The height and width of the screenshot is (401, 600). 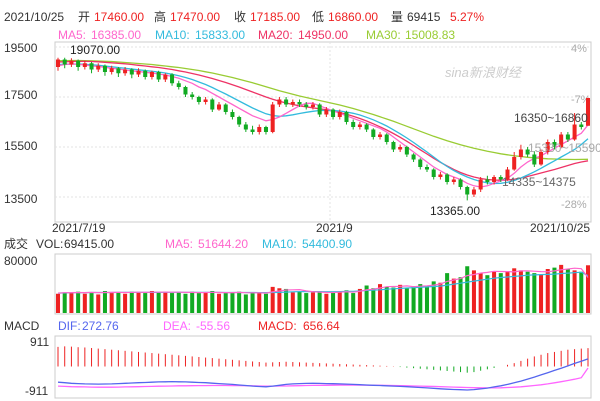 What do you see at coordinates (36, 391) in the screenshot?
I see `macd-tick-bottom: -911` at bounding box center [36, 391].